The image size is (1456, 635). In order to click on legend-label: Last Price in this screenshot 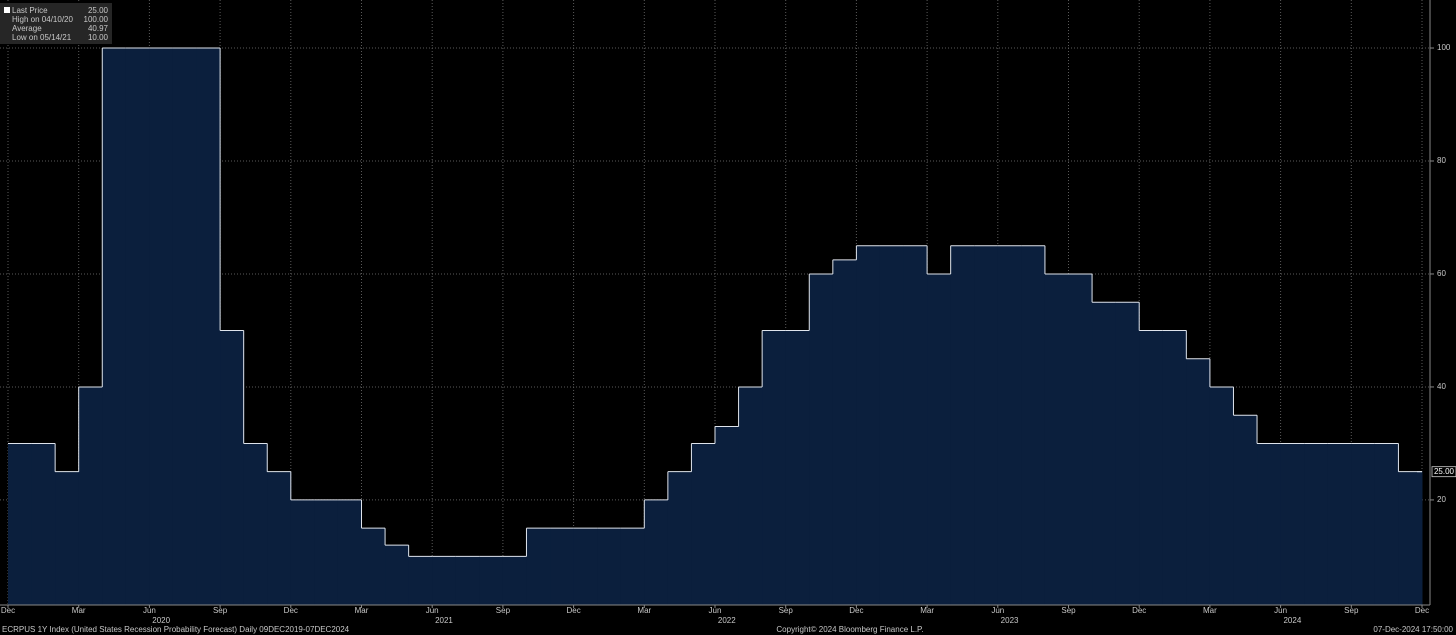, I will do `click(30, 10)`.